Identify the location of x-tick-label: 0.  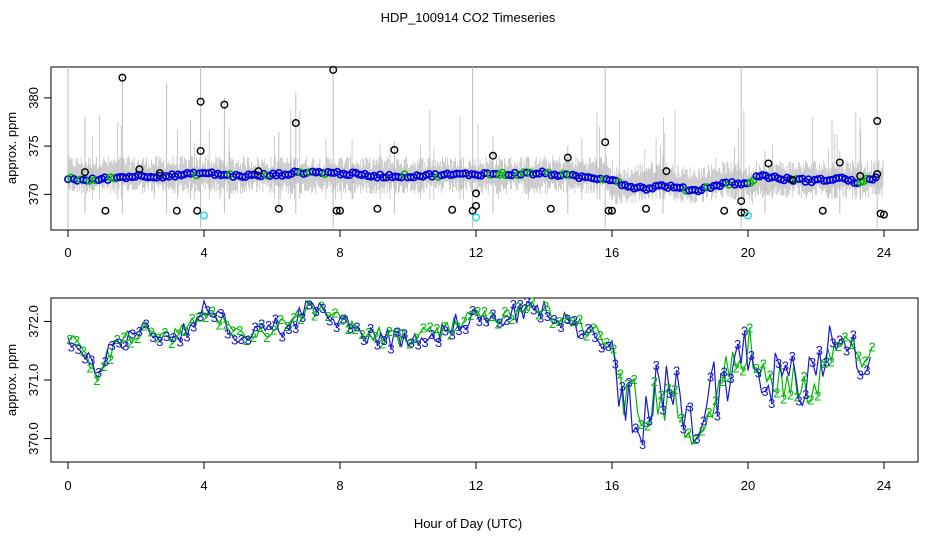
(67, 485).